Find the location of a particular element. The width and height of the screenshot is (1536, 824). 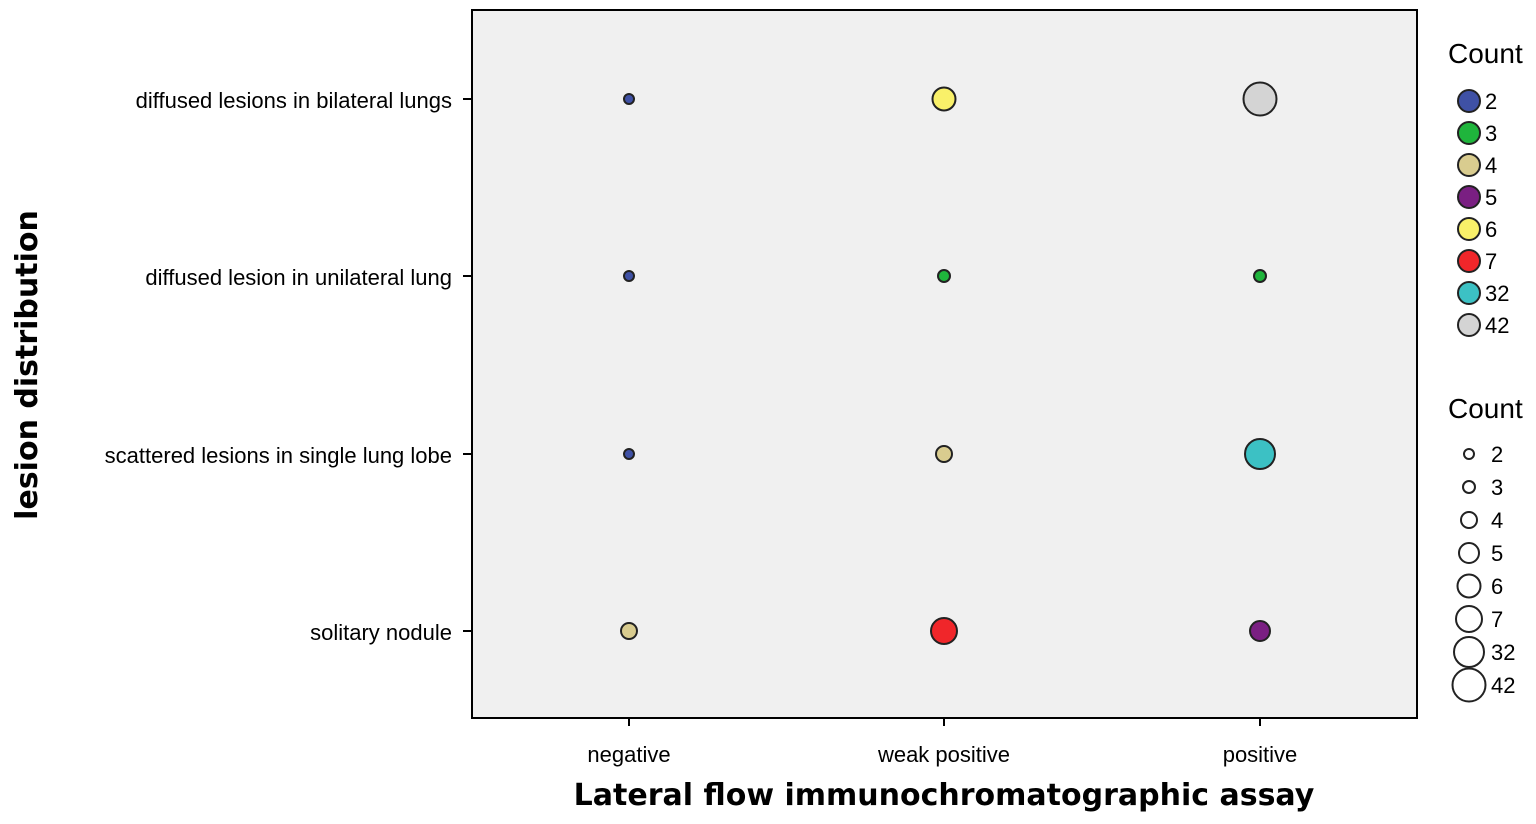

x-tick-label: weak positive is located at coordinates (943, 754).